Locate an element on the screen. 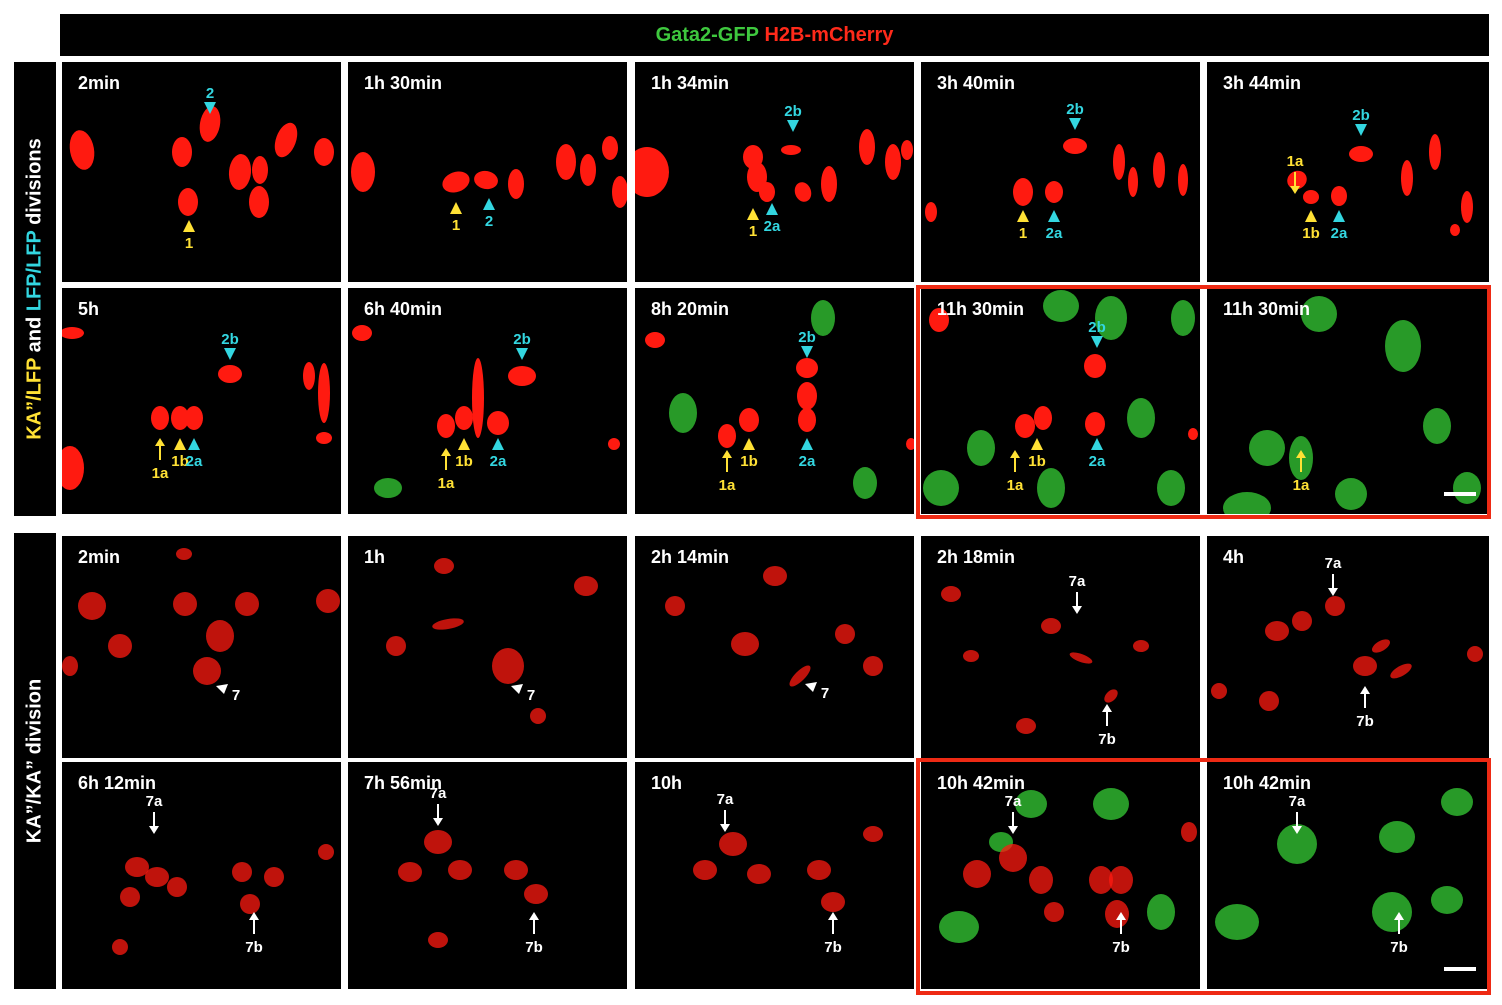 The image size is (1502, 1005). cell-label: 1 is located at coordinates (1023, 233).